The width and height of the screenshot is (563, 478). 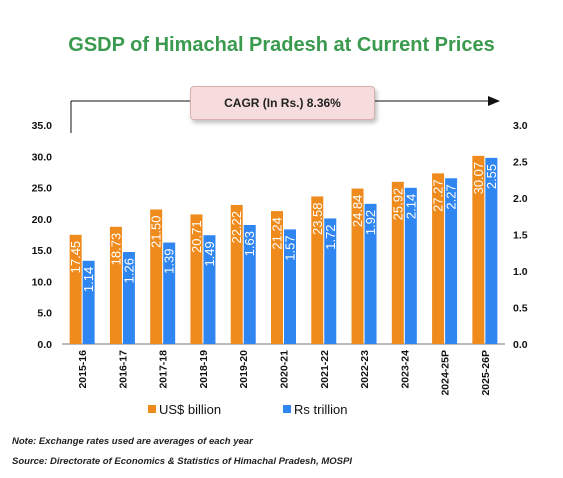 I want to click on usd-data-label: 25.92, so click(x=397, y=204).